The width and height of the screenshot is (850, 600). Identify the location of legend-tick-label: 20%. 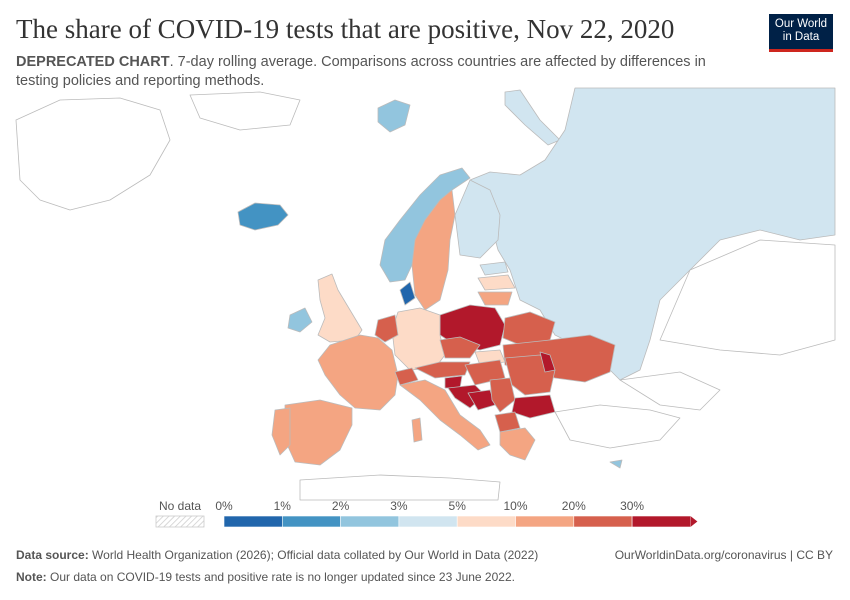
(574, 506).